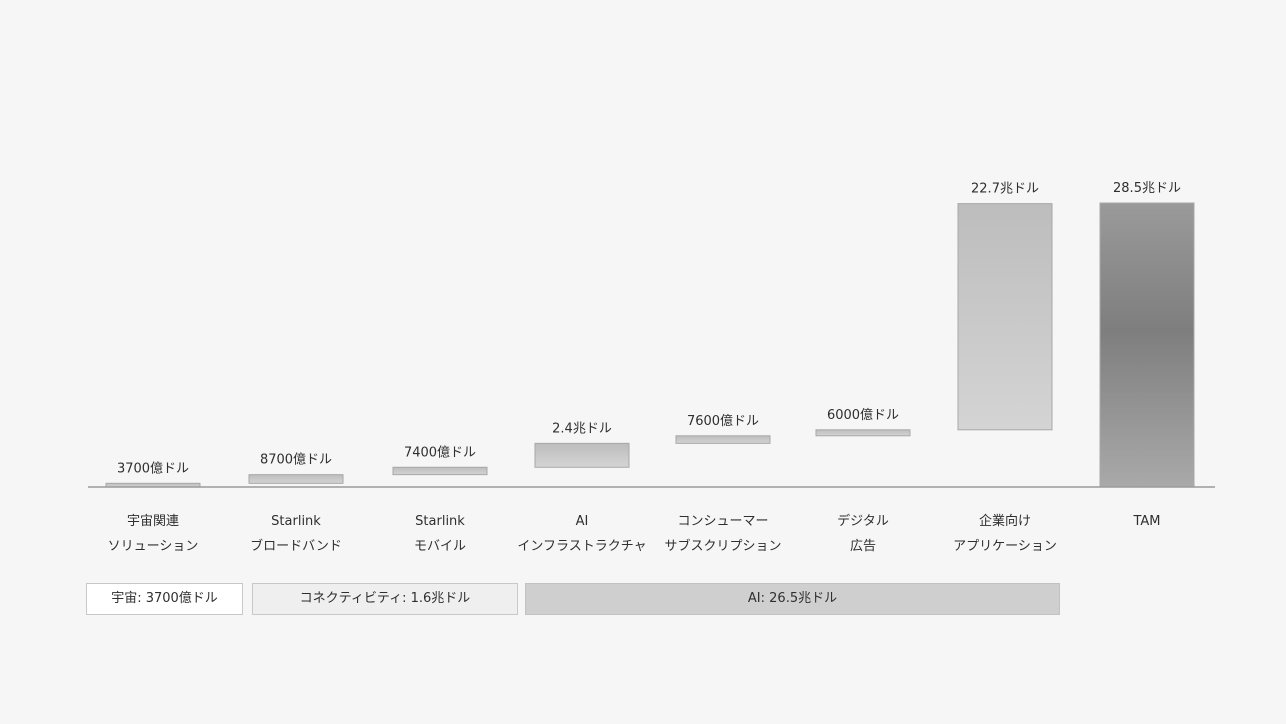 The image size is (1286, 724). Describe the element at coordinates (1005, 533) in the screenshot. I see `category-label-6: 企業向けアプリケーション` at that location.